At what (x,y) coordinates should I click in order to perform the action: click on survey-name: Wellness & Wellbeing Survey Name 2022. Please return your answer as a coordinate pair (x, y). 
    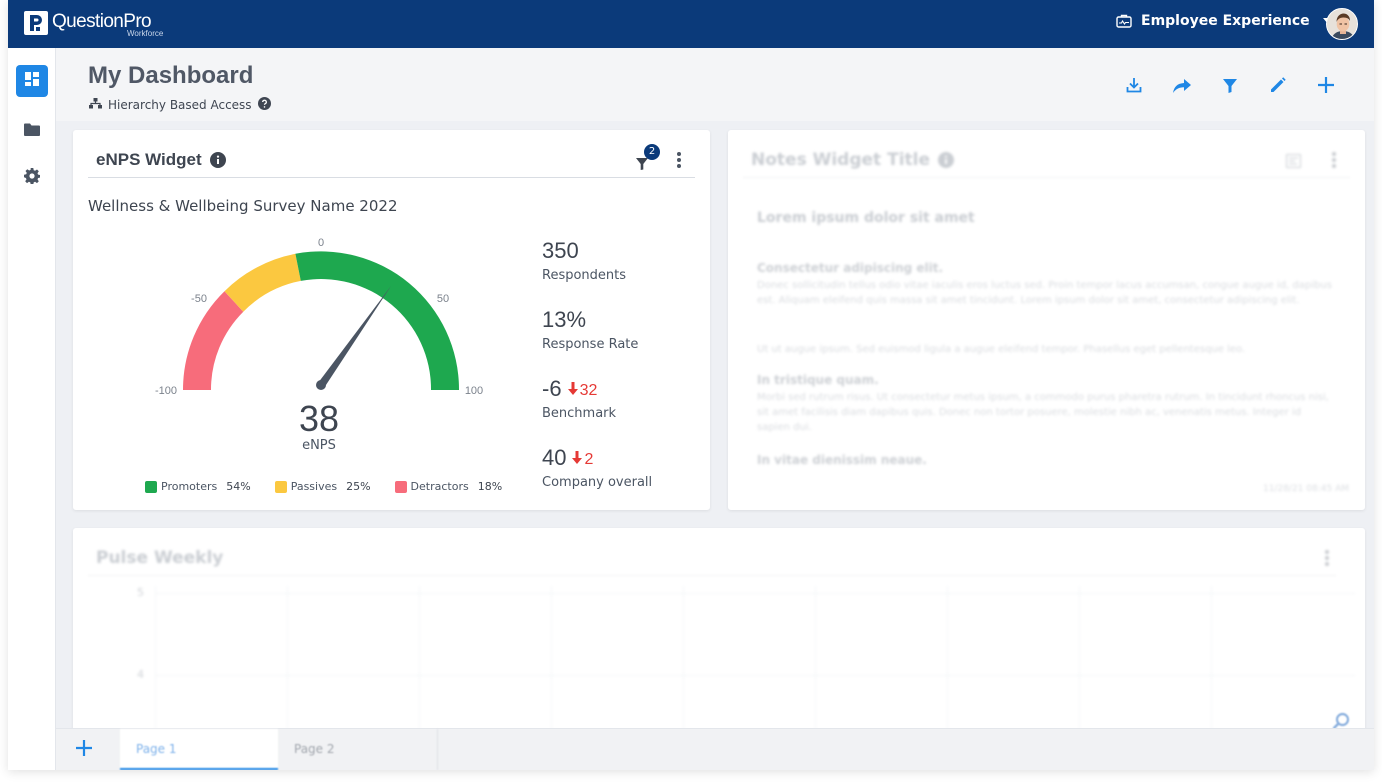
    Looking at the image, I should click on (243, 206).